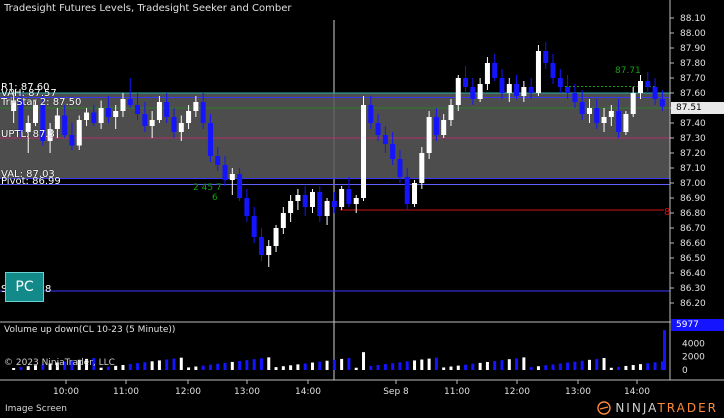 The width and height of the screenshot is (724, 418). I want to click on level-vah-label: VAH: 87.57, so click(29, 93).